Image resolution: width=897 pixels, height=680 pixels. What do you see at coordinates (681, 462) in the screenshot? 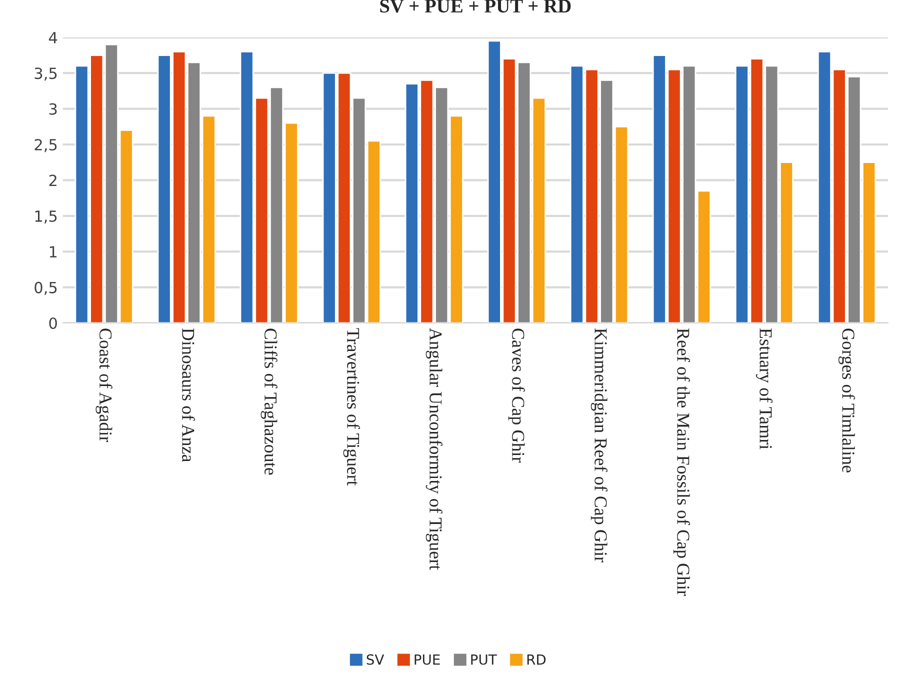
I see `x-tick-label: Reef of the Main Fossils of Cap Ghir` at bounding box center [681, 462].